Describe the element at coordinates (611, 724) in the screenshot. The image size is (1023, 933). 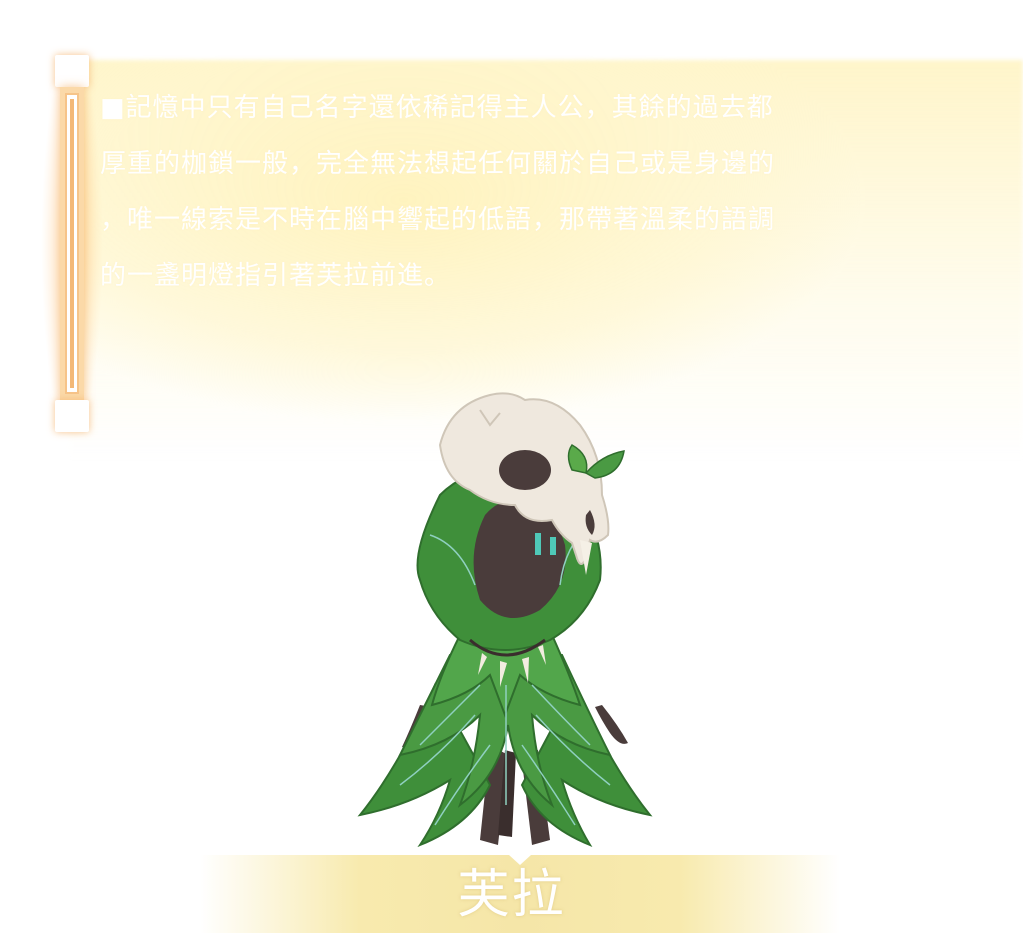
I see `character-right-arm` at that location.